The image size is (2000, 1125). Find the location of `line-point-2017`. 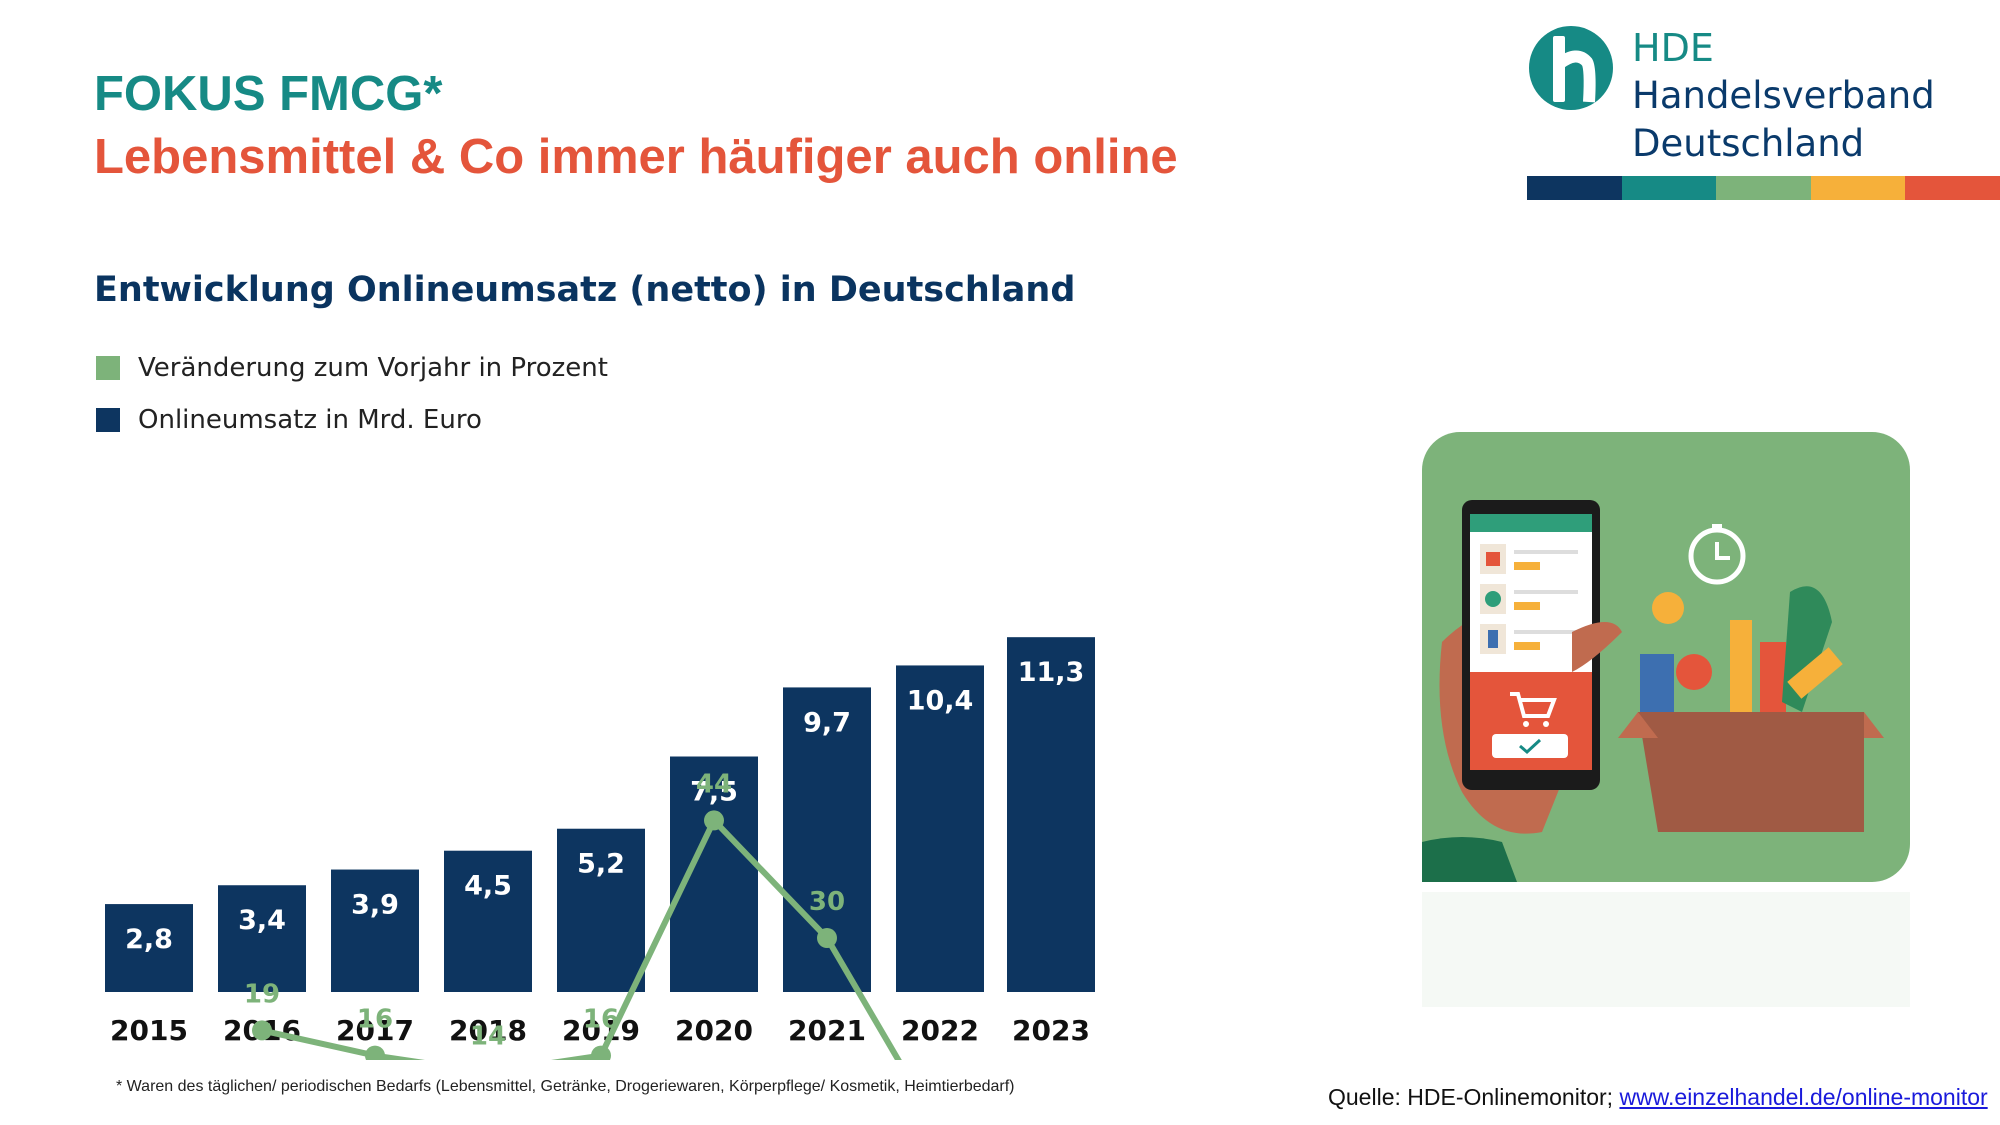

line-point-2017 is located at coordinates (375, 1052).